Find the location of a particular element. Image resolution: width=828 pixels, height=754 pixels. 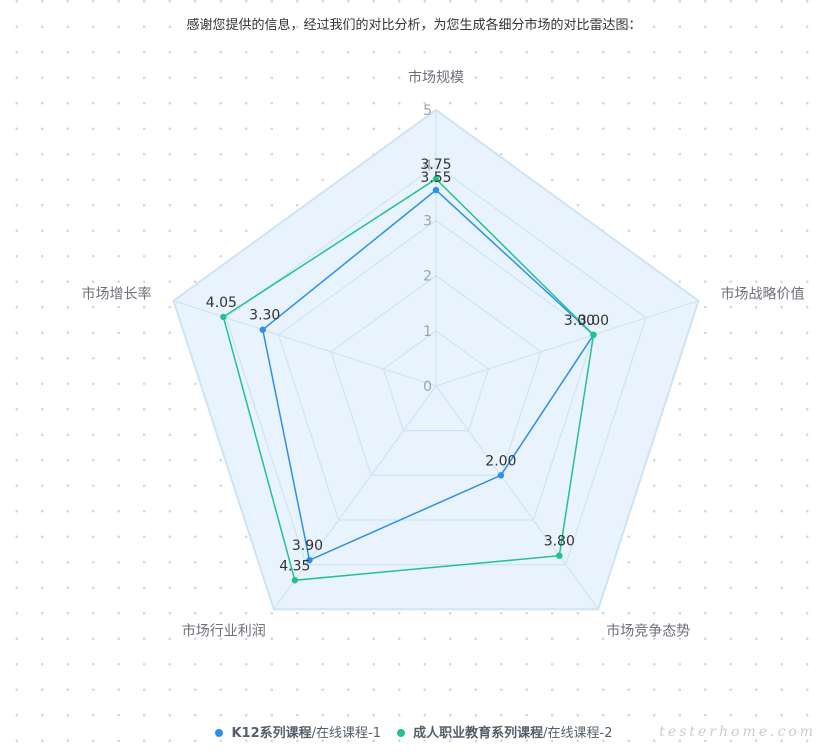

intro-text: 感谢您提供的信息，经过我们的对比分析，为您生成各细分市场的对比雷达图： is located at coordinates (414, 25).